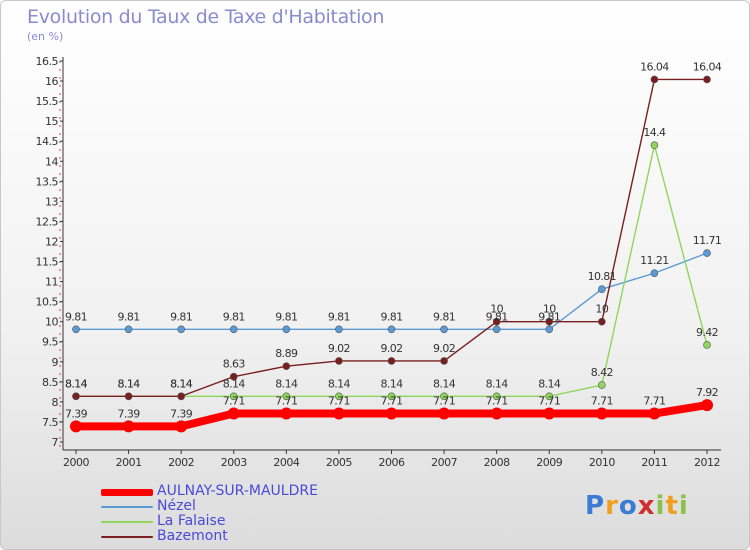  I want to click on legend-label-bazemont: Bazemont, so click(192, 536).